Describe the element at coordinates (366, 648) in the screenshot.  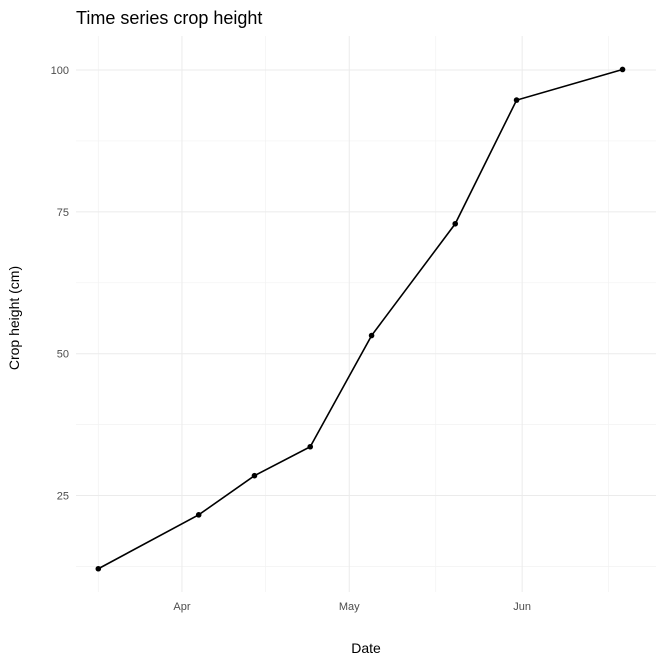
I see `x-axis-title: Date` at that location.